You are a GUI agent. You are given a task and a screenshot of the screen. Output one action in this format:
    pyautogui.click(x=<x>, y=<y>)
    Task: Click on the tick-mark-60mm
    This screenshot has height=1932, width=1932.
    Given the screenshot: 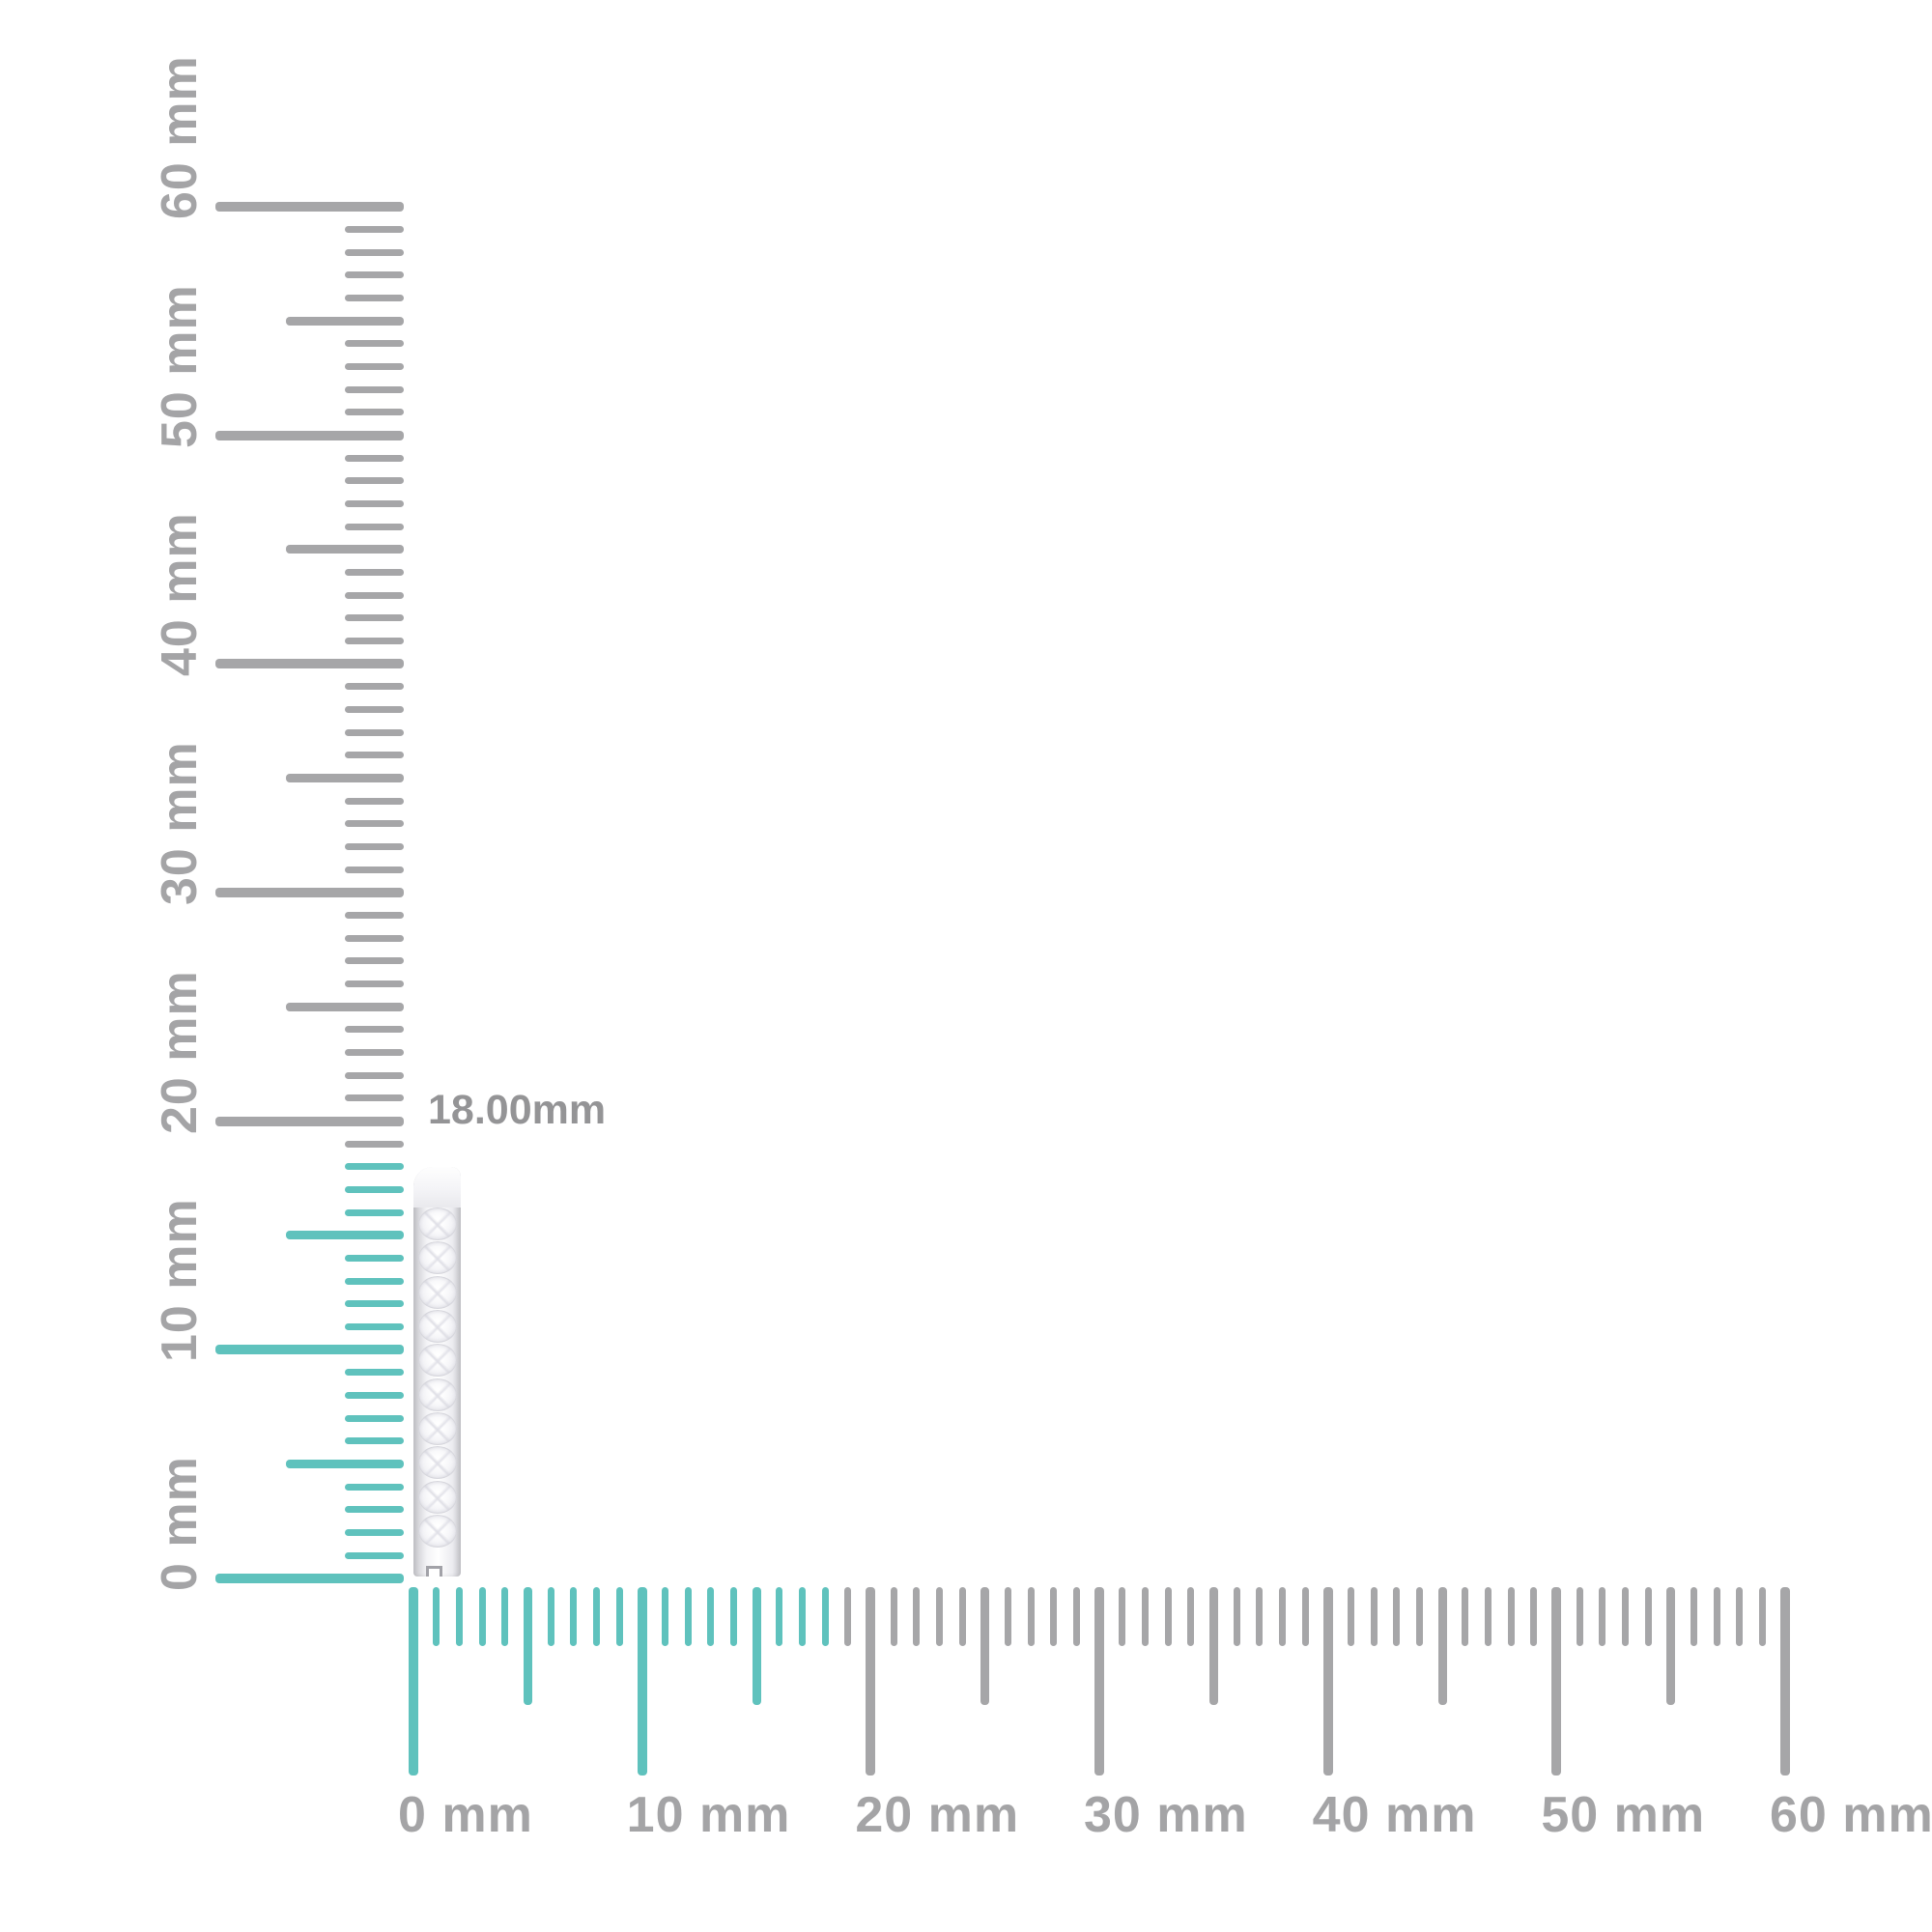 What is the action you would take?
    pyautogui.click(x=309, y=206)
    